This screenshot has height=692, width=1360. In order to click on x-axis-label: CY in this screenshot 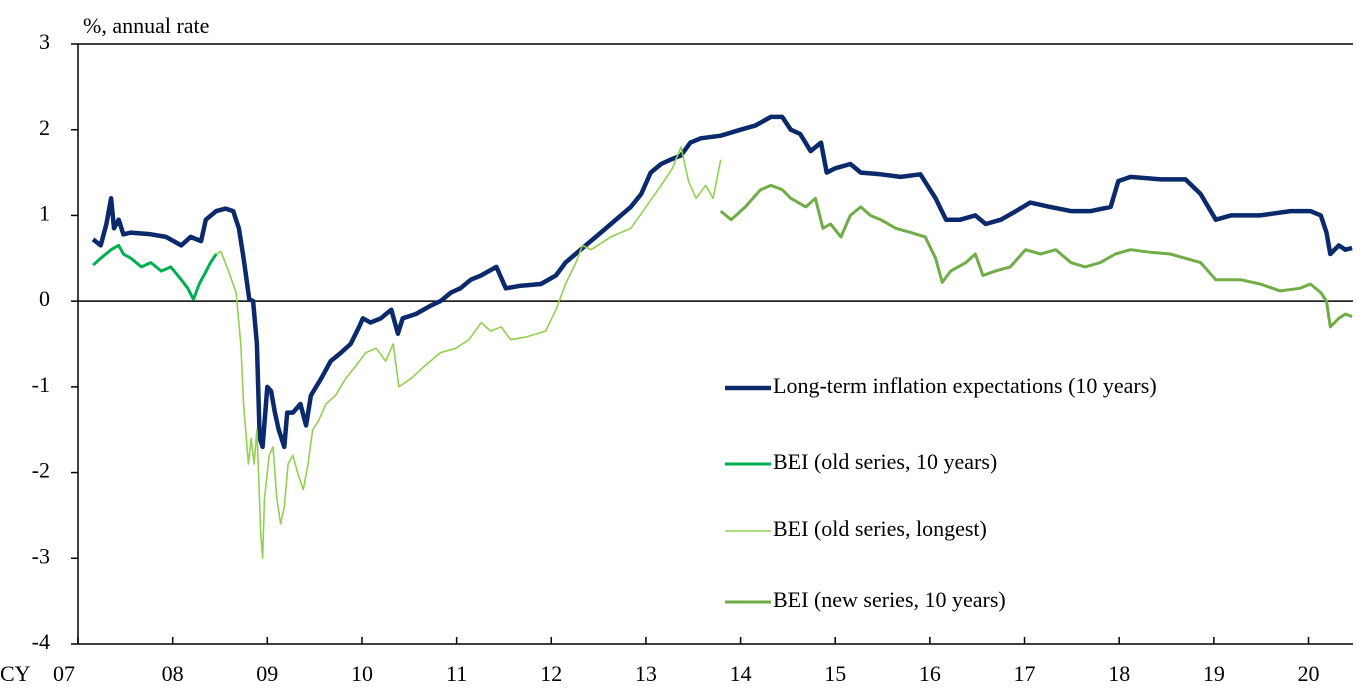, I will do `click(15, 673)`.